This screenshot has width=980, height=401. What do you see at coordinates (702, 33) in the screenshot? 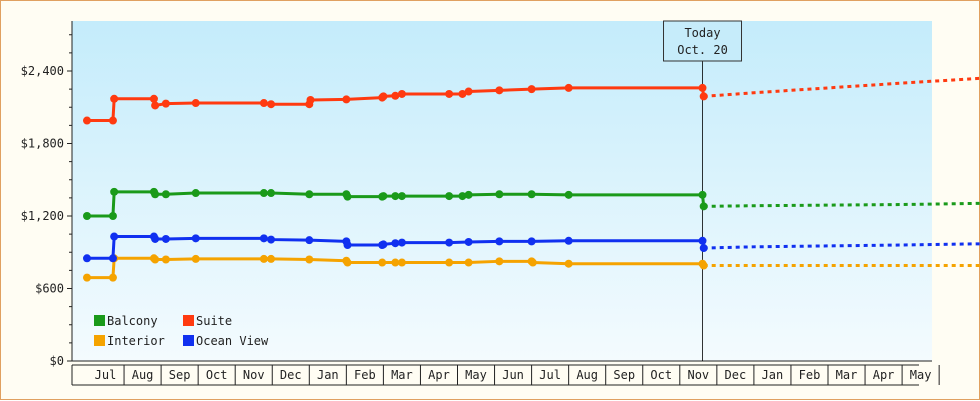
I see `today-label: Today` at bounding box center [702, 33].